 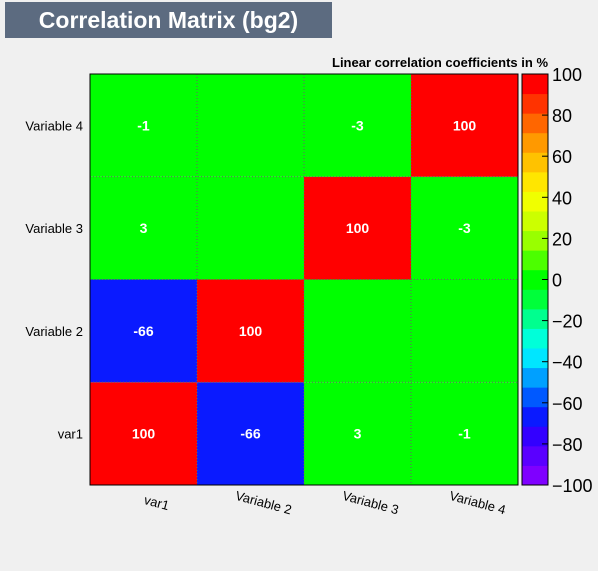 What do you see at coordinates (168, 20) in the screenshot?
I see `chart-title: Correlation Matrix (bg2)` at bounding box center [168, 20].